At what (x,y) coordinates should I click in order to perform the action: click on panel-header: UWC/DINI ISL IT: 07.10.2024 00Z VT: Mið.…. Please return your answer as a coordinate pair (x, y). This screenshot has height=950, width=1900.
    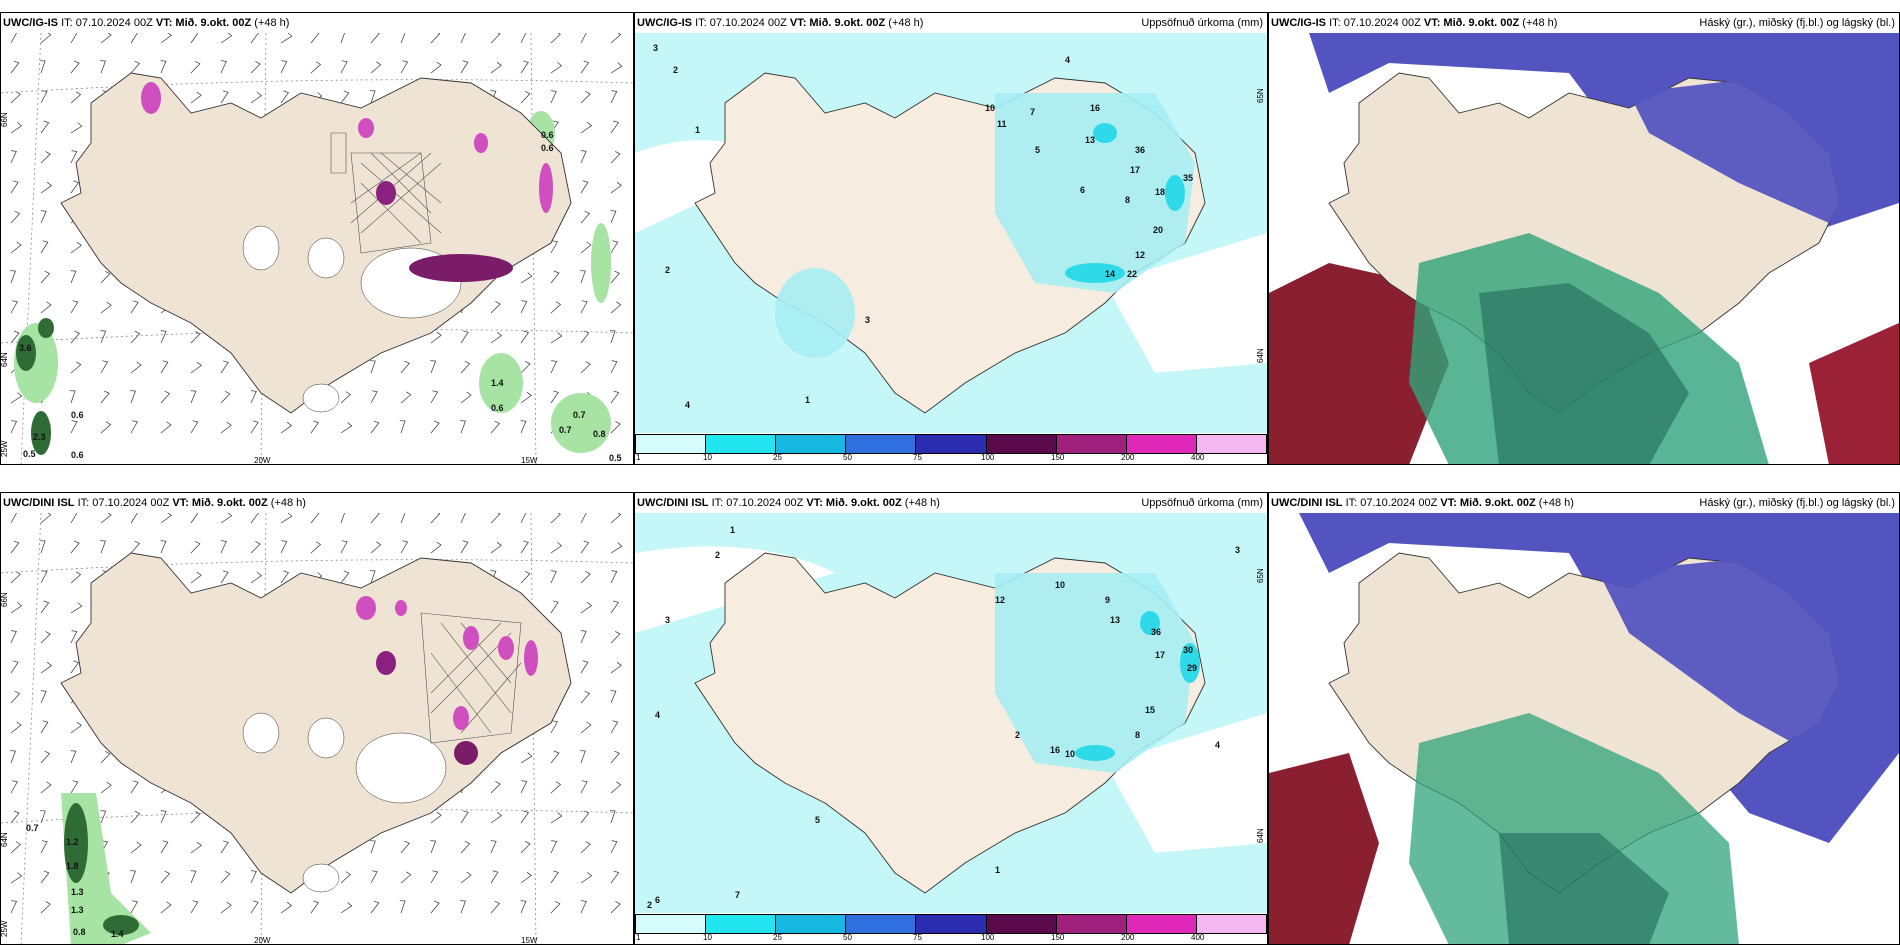
    Looking at the image, I should click on (950, 505).